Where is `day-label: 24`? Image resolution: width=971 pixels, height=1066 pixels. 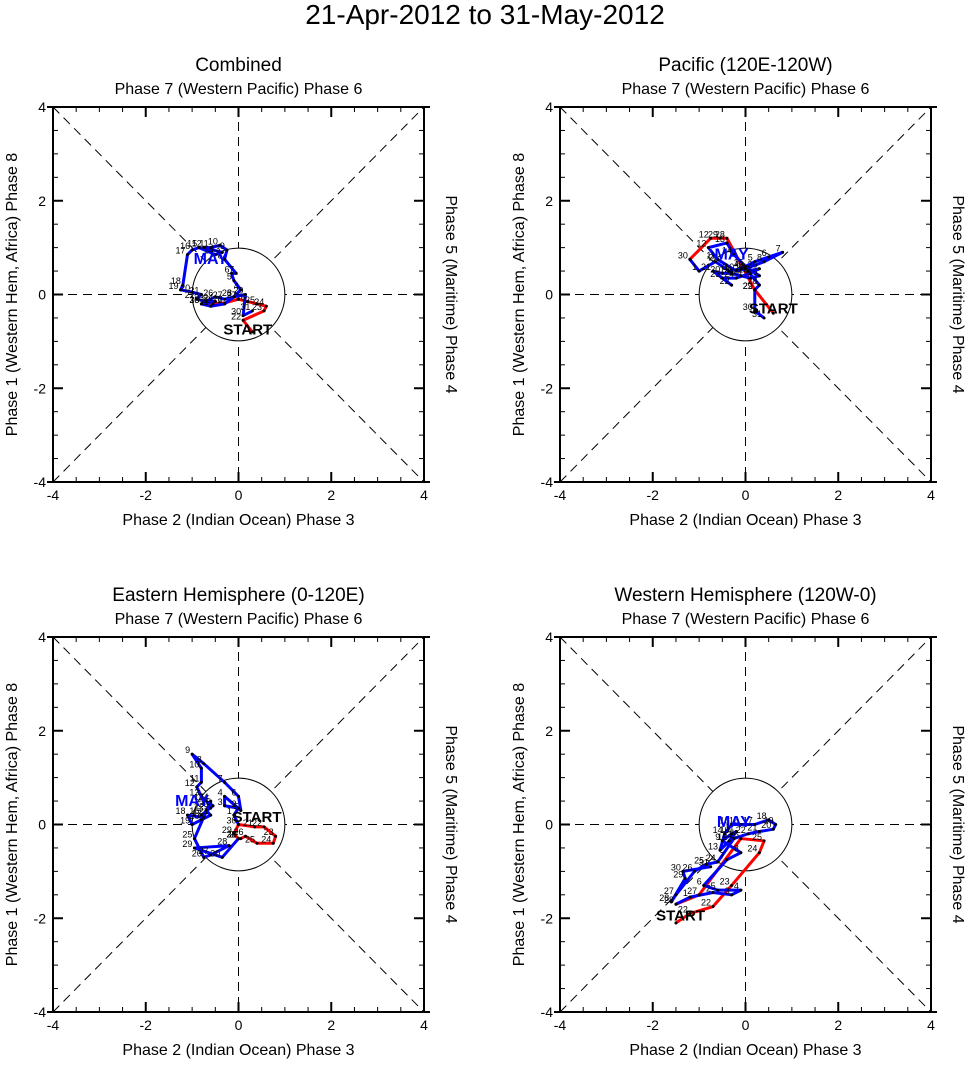 day-label: 24 is located at coordinates (711, 858).